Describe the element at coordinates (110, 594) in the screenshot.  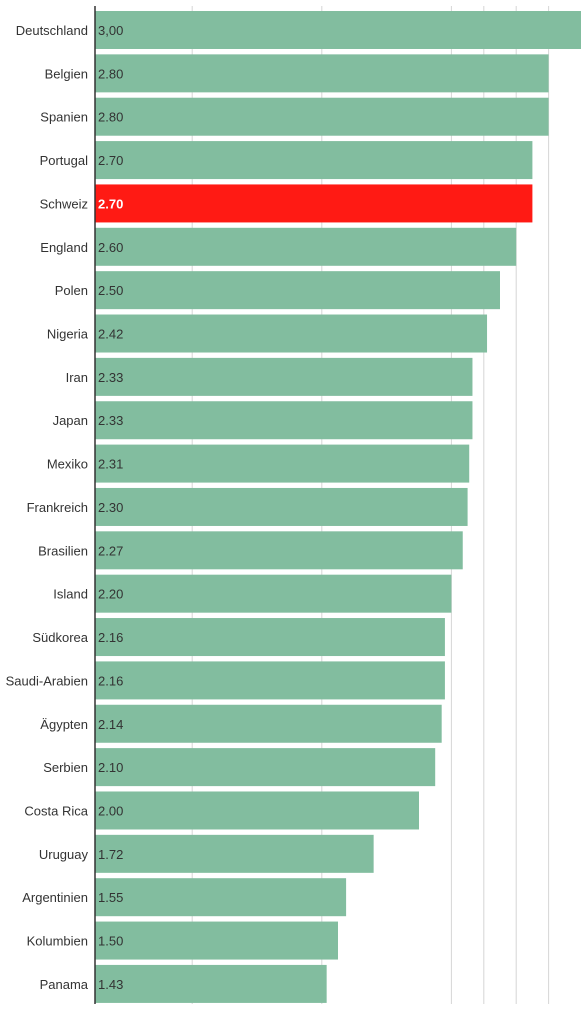
I see `data-label: 2.20` at that location.